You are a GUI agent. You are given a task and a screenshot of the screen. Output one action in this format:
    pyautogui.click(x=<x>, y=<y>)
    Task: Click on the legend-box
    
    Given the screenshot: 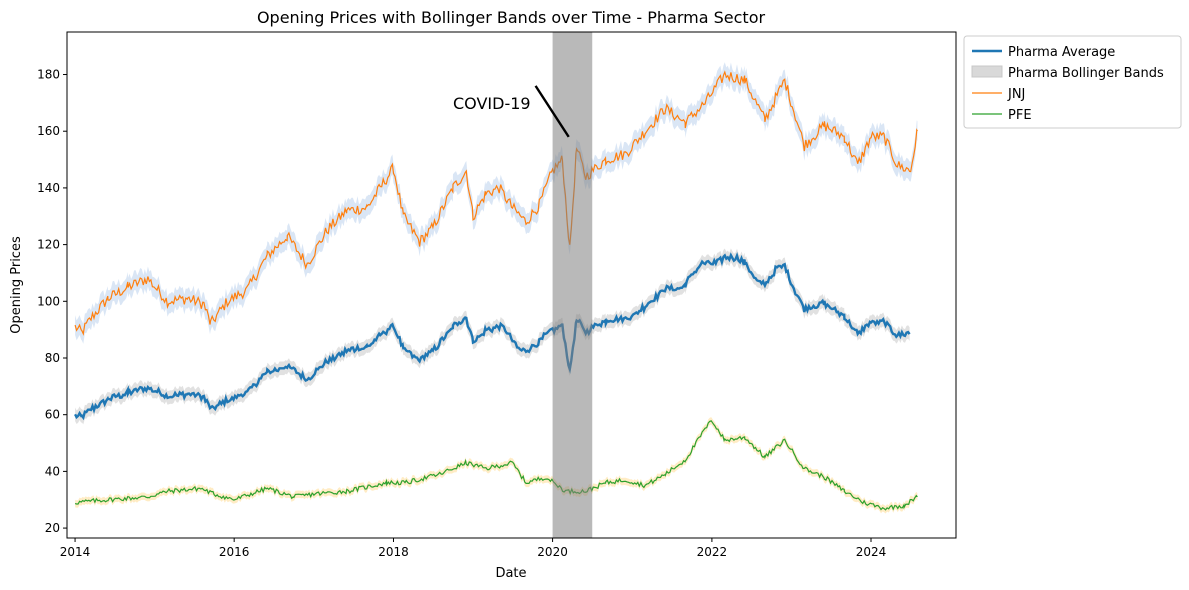 What is the action you would take?
    pyautogui.click(x=1072, y=82)
    